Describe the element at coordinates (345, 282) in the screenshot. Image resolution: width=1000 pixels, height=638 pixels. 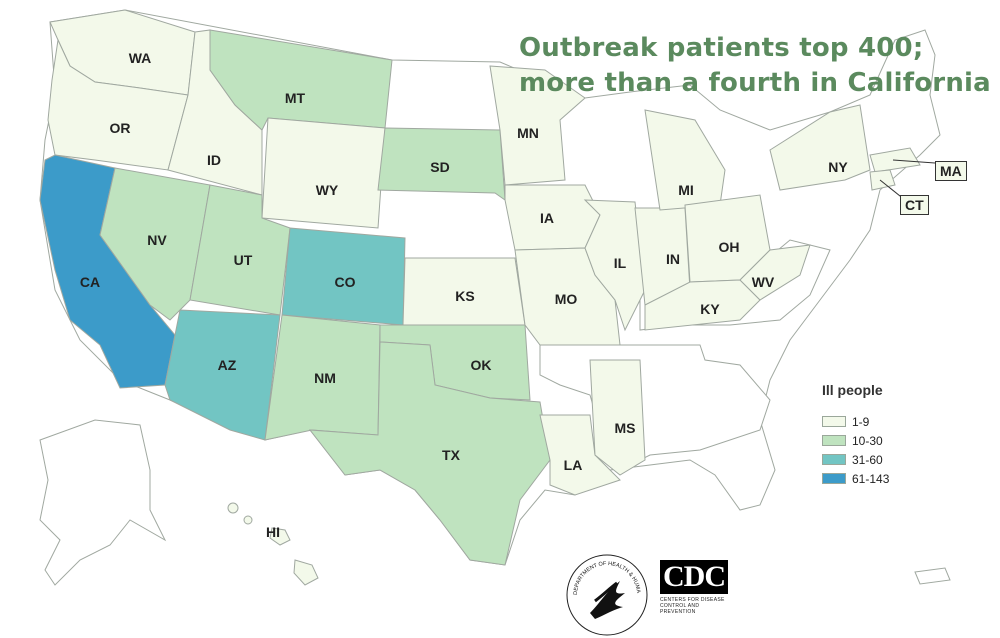
I see `state-label-co: CO` at that location.